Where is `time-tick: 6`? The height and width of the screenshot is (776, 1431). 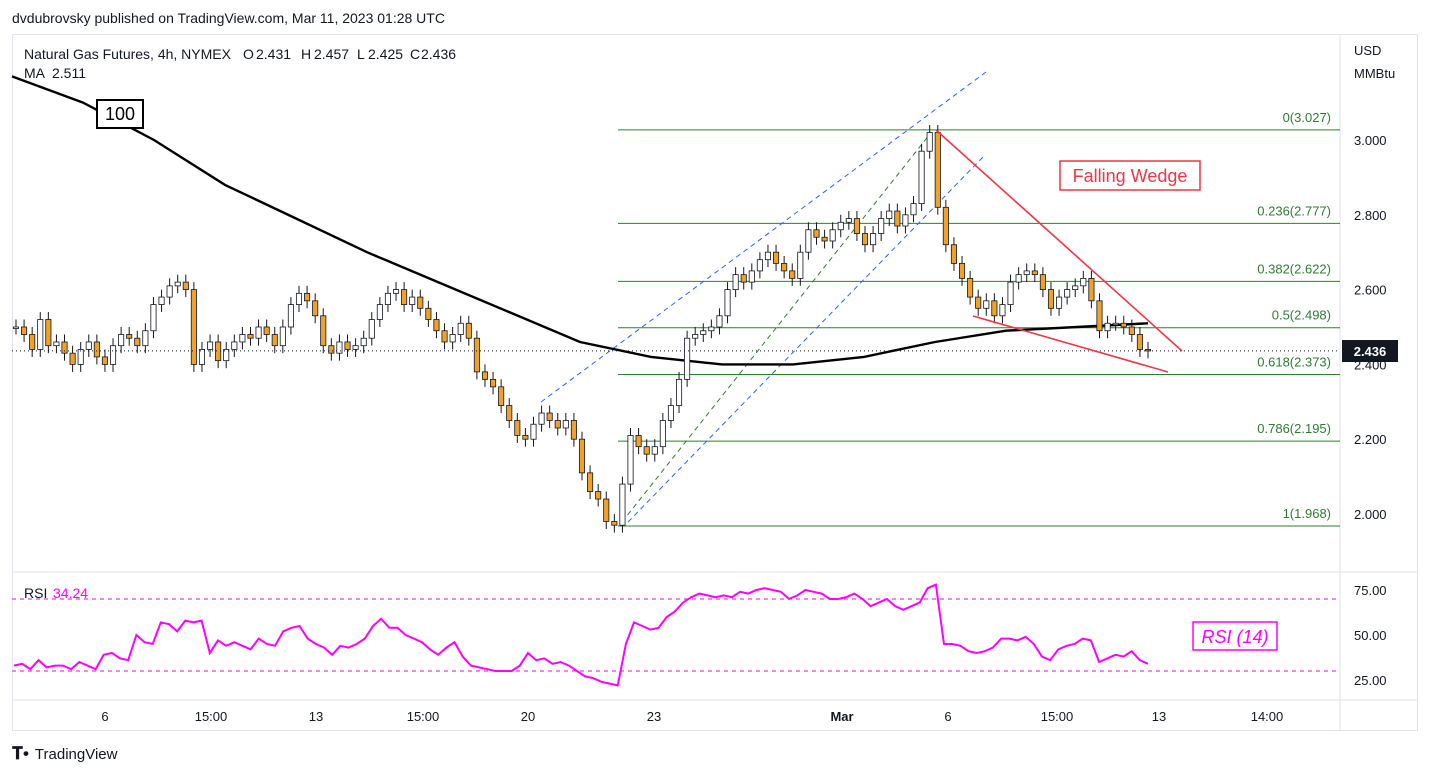
time-tick: 6 is located at coordinates (947, 716).